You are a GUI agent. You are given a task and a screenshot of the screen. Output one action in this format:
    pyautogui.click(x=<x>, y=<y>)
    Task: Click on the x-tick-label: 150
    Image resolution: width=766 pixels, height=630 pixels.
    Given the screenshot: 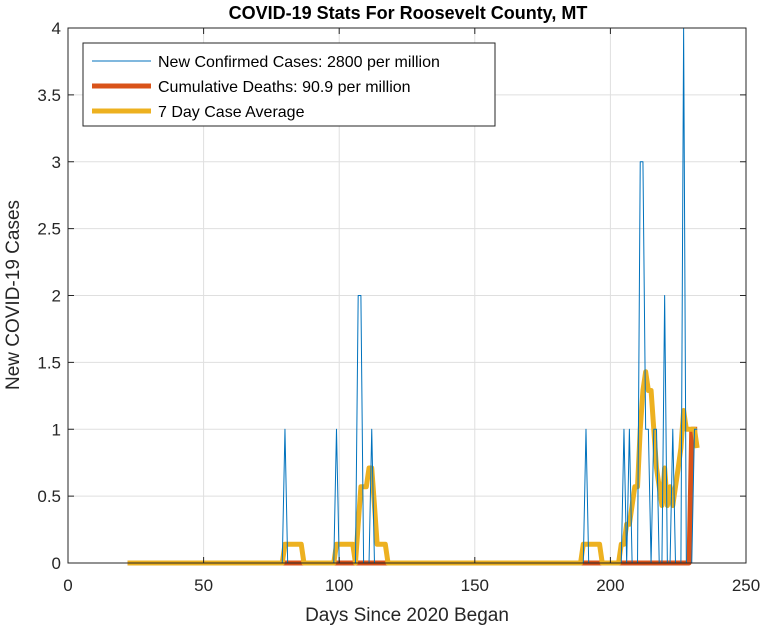 What is the action you would take?
    pyautogui.click(x=475, y=585)
    